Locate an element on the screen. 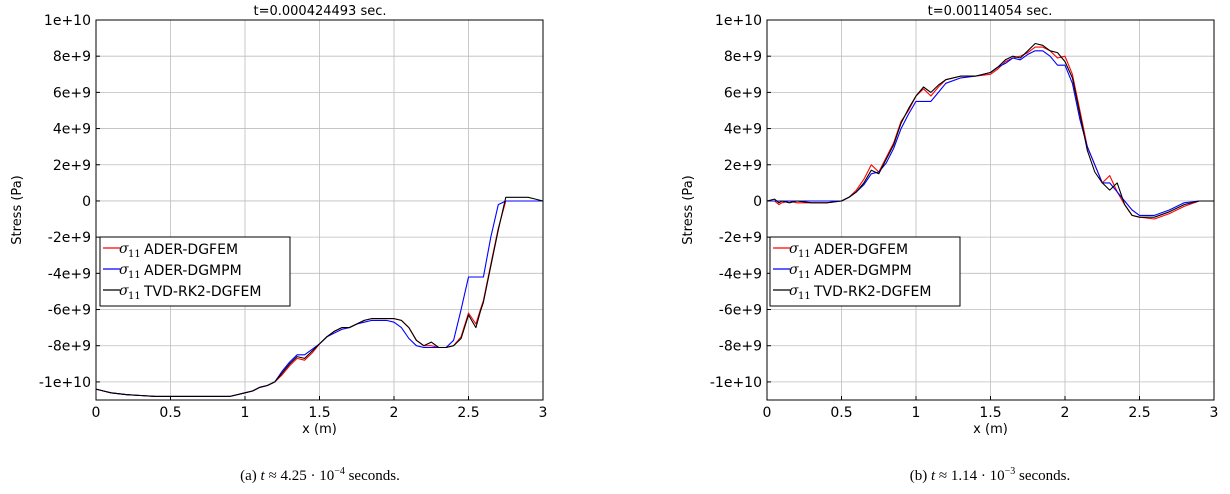 Image resolution: width=1230 pixels, height=494 pixels. caption-rel: ≈ 4.25 · 10 is located at coordinates (299, 476).